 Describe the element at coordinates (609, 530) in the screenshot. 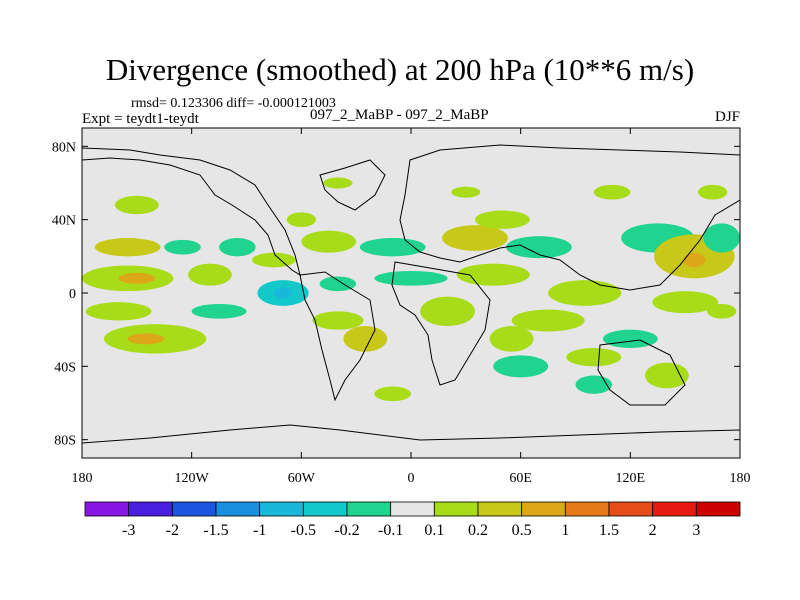

I see `colorbar-label: 1.5` at that location.